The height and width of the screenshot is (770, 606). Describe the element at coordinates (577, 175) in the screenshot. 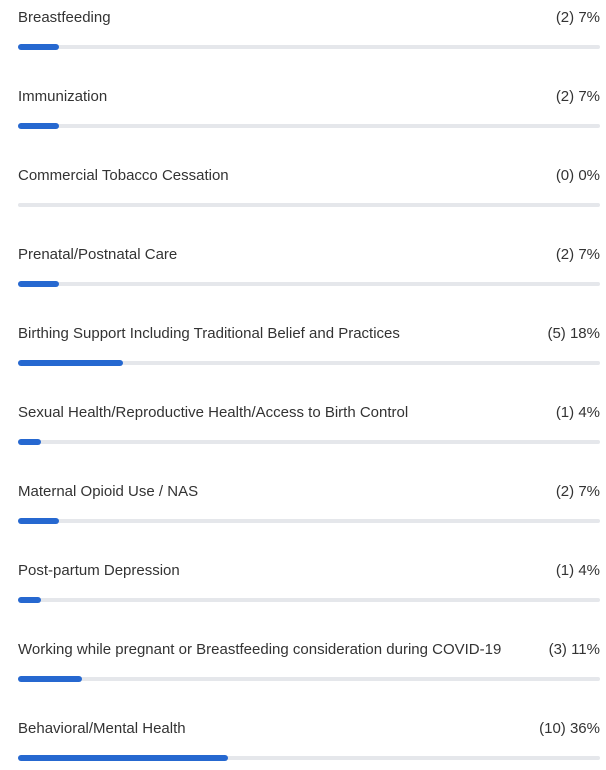

I see `result-label: (0) 0%` at that location.